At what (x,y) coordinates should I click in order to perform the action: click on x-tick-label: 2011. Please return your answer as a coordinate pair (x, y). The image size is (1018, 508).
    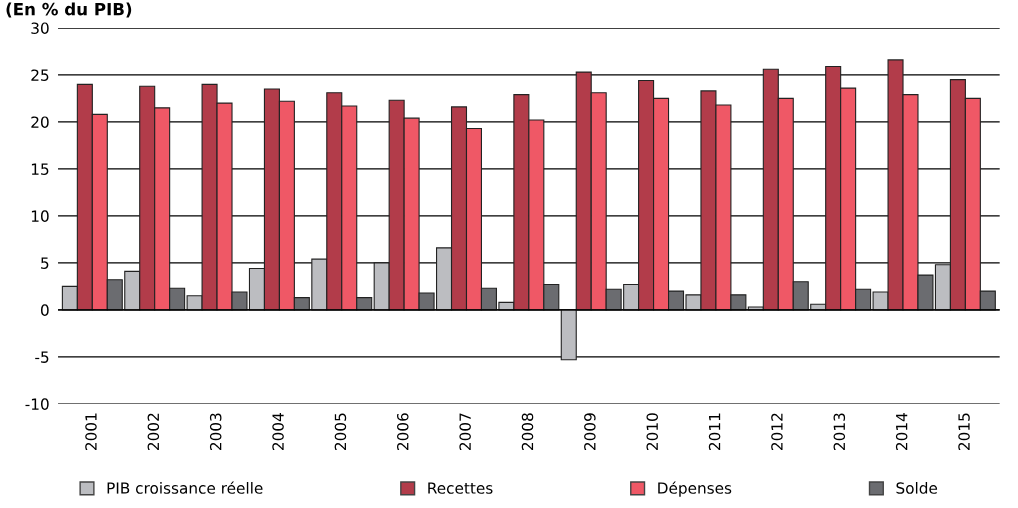
    Looking at the image, I should click on (714, 431).